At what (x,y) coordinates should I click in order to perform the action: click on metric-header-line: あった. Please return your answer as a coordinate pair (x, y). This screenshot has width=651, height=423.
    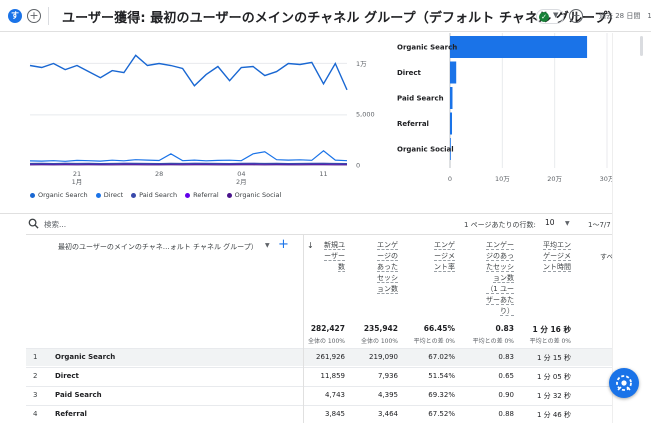
    Looking at the image, I should click on (387, 267).